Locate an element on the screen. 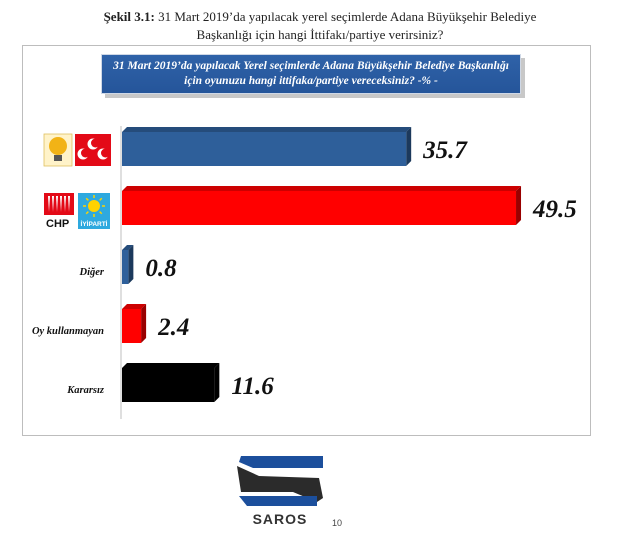  category-label: Diğer is located at coordinates (92, 272).